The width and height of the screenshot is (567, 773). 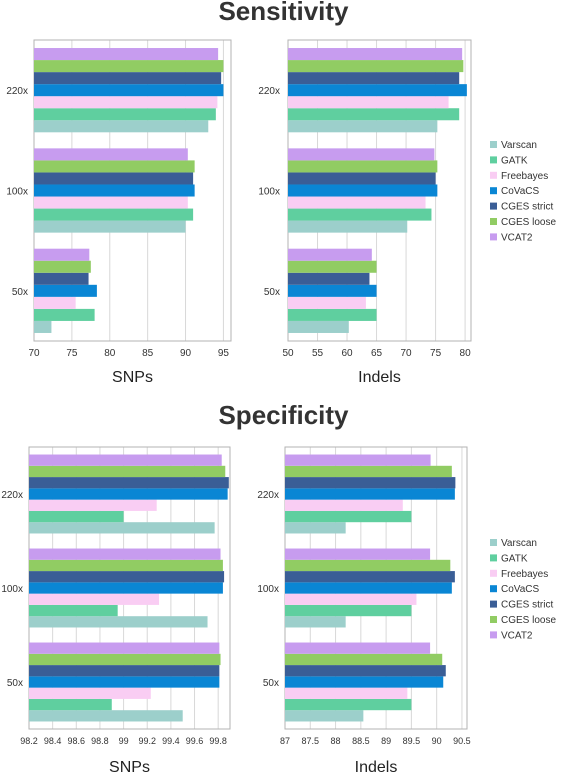 What do you see at coordinates (519, 145) in the screenshot?
I see `legend-label: Varscan` at bounding box center [519, 145].